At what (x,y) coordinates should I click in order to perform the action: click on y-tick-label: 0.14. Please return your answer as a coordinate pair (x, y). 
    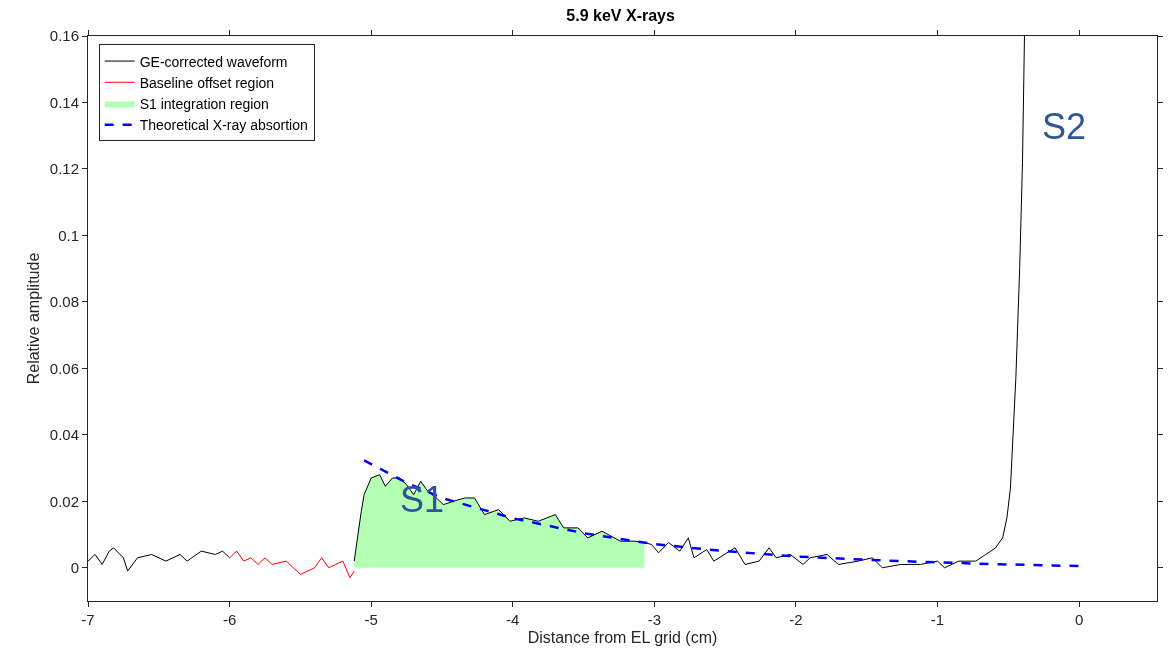
    Looking at the image, I should click on (64, 102).